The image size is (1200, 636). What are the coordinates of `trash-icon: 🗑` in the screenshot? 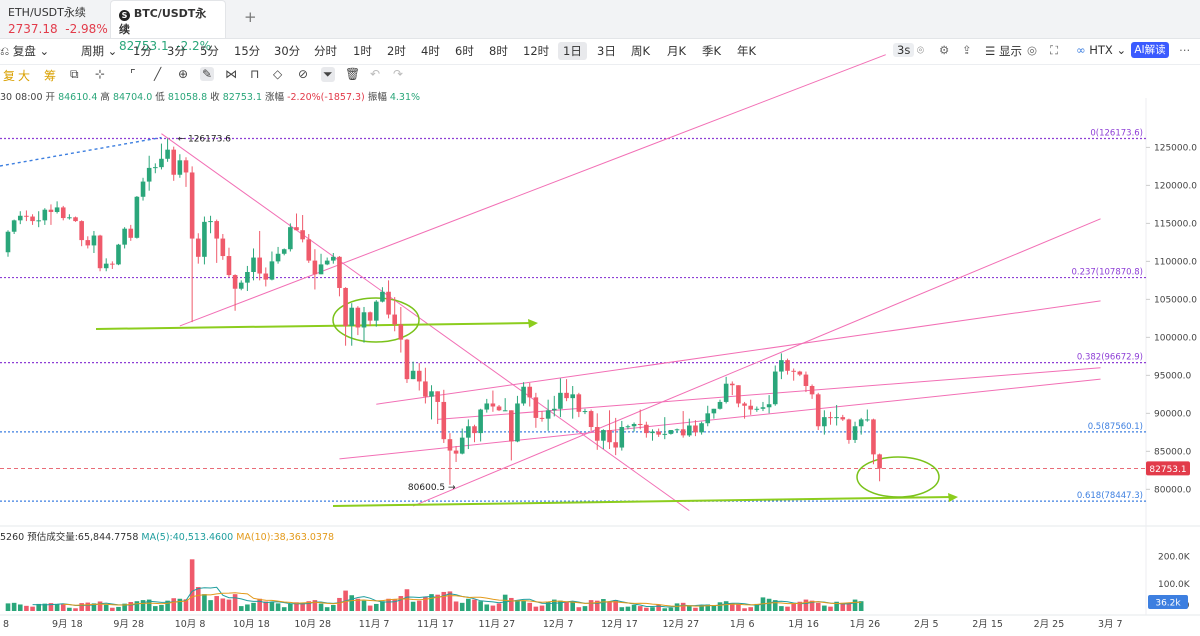 It's located at (353, 74).